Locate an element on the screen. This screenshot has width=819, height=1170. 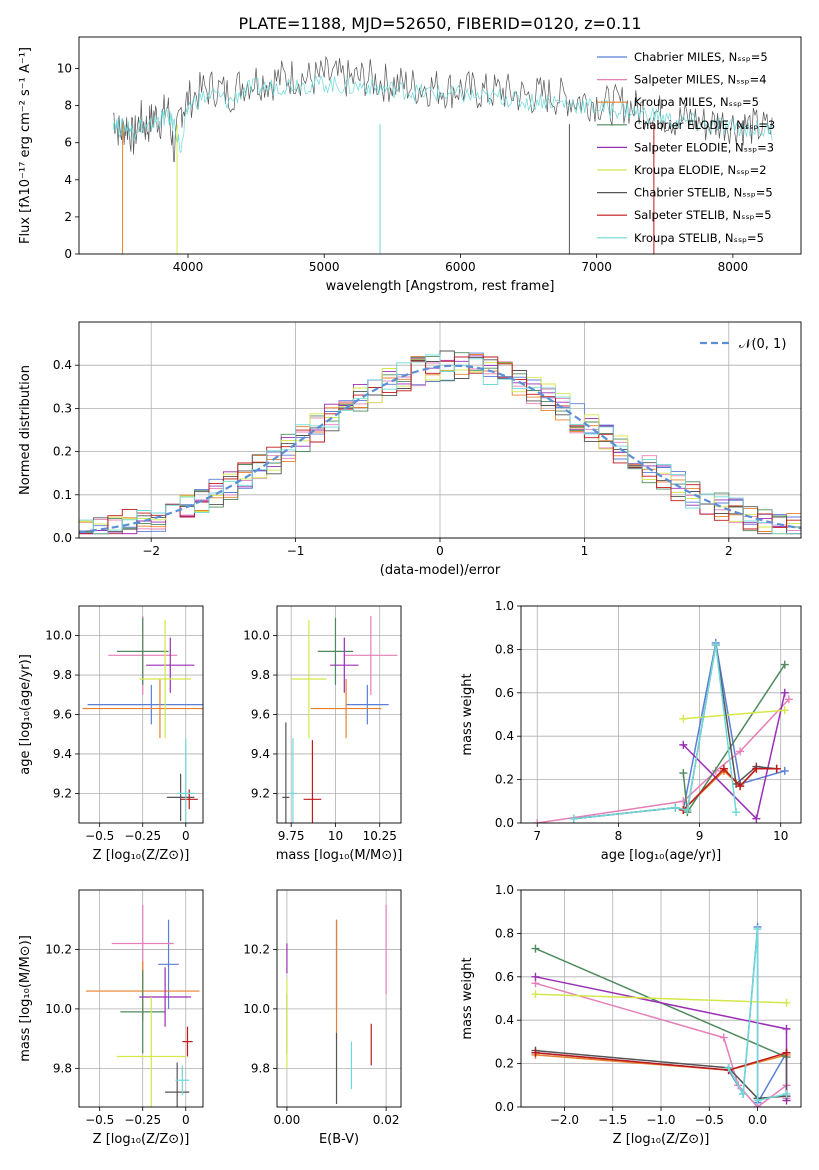
normal-curve is located at coordinates (440, 449).